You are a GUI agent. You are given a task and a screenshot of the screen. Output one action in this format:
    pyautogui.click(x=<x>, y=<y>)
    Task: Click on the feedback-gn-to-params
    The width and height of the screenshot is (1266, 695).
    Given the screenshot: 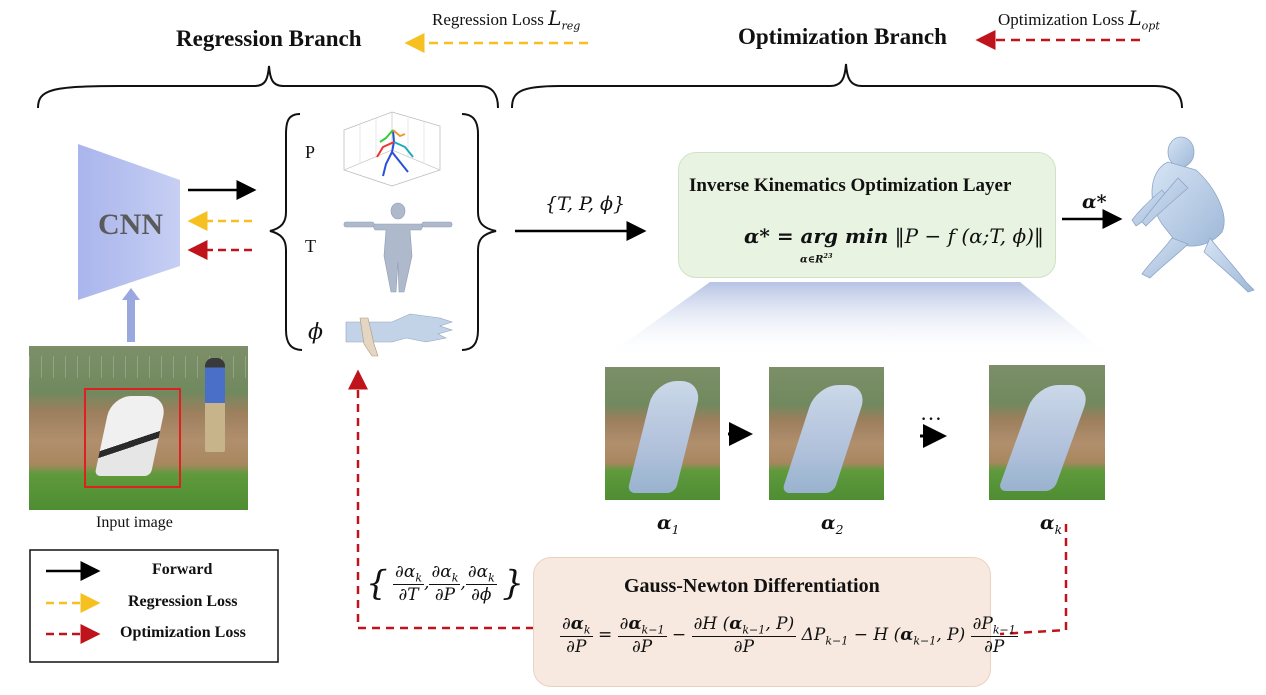 What is the action you would take?
    pyautogui.click(x=441, y=499)
    